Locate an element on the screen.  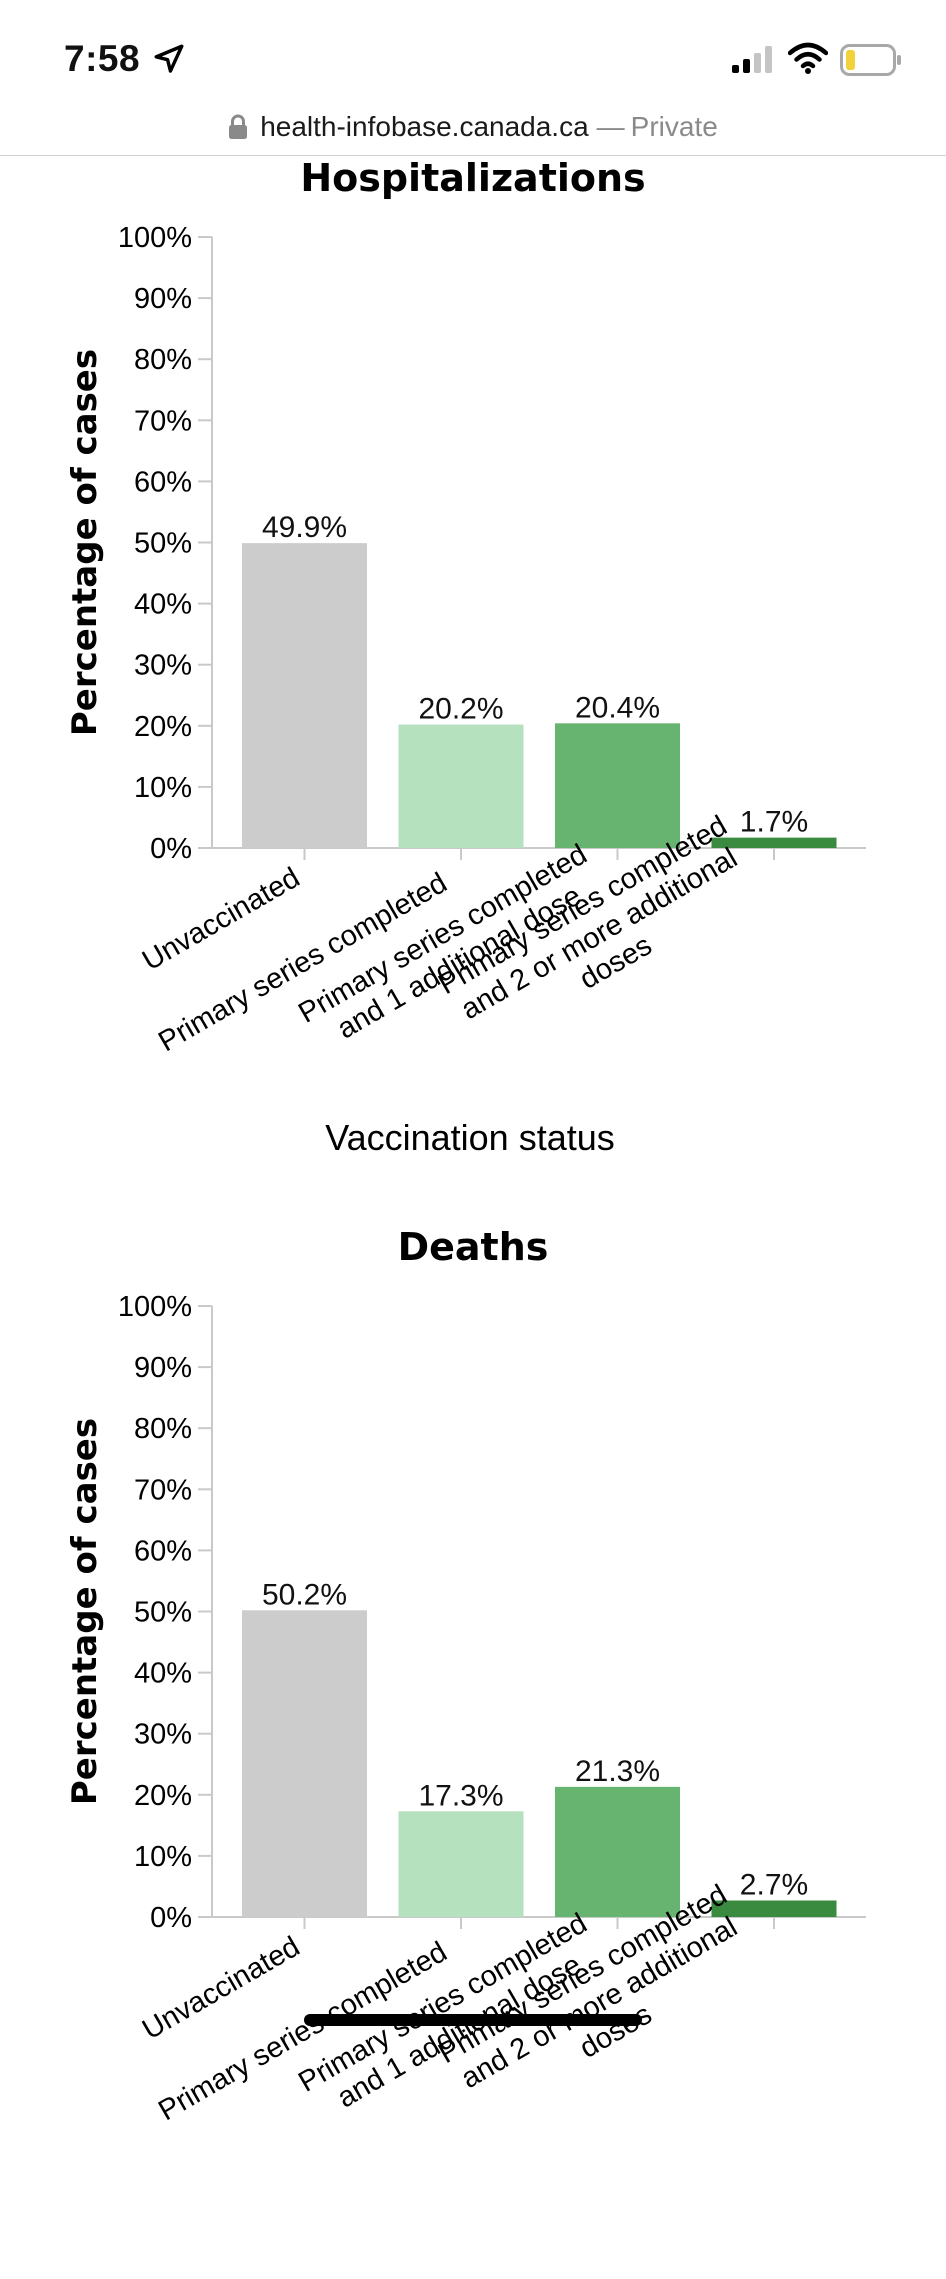
data-label: 2.7% is located at coordinates (774, 1885).